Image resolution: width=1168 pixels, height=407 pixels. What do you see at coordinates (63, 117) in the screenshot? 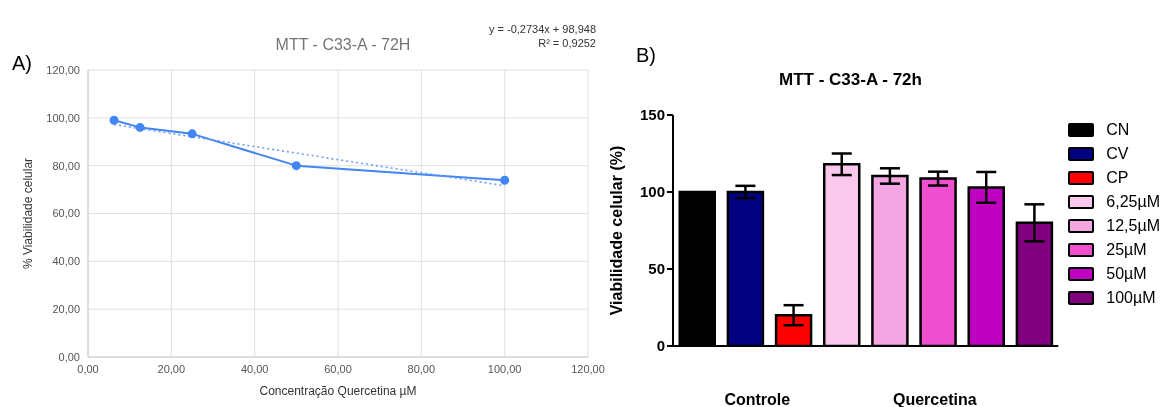
I see `y-tick-label: 100,00` at bounding box center [63, 117].